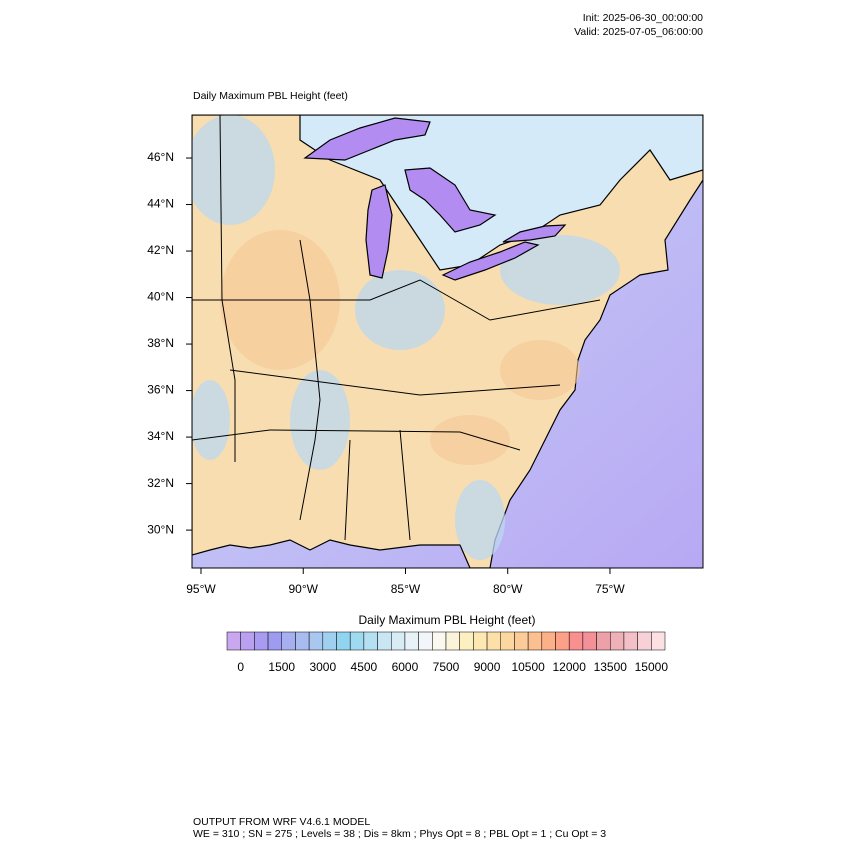 The image size is (850, 850). I want to click on y-tick-label: 40°N, so click(160, 297).